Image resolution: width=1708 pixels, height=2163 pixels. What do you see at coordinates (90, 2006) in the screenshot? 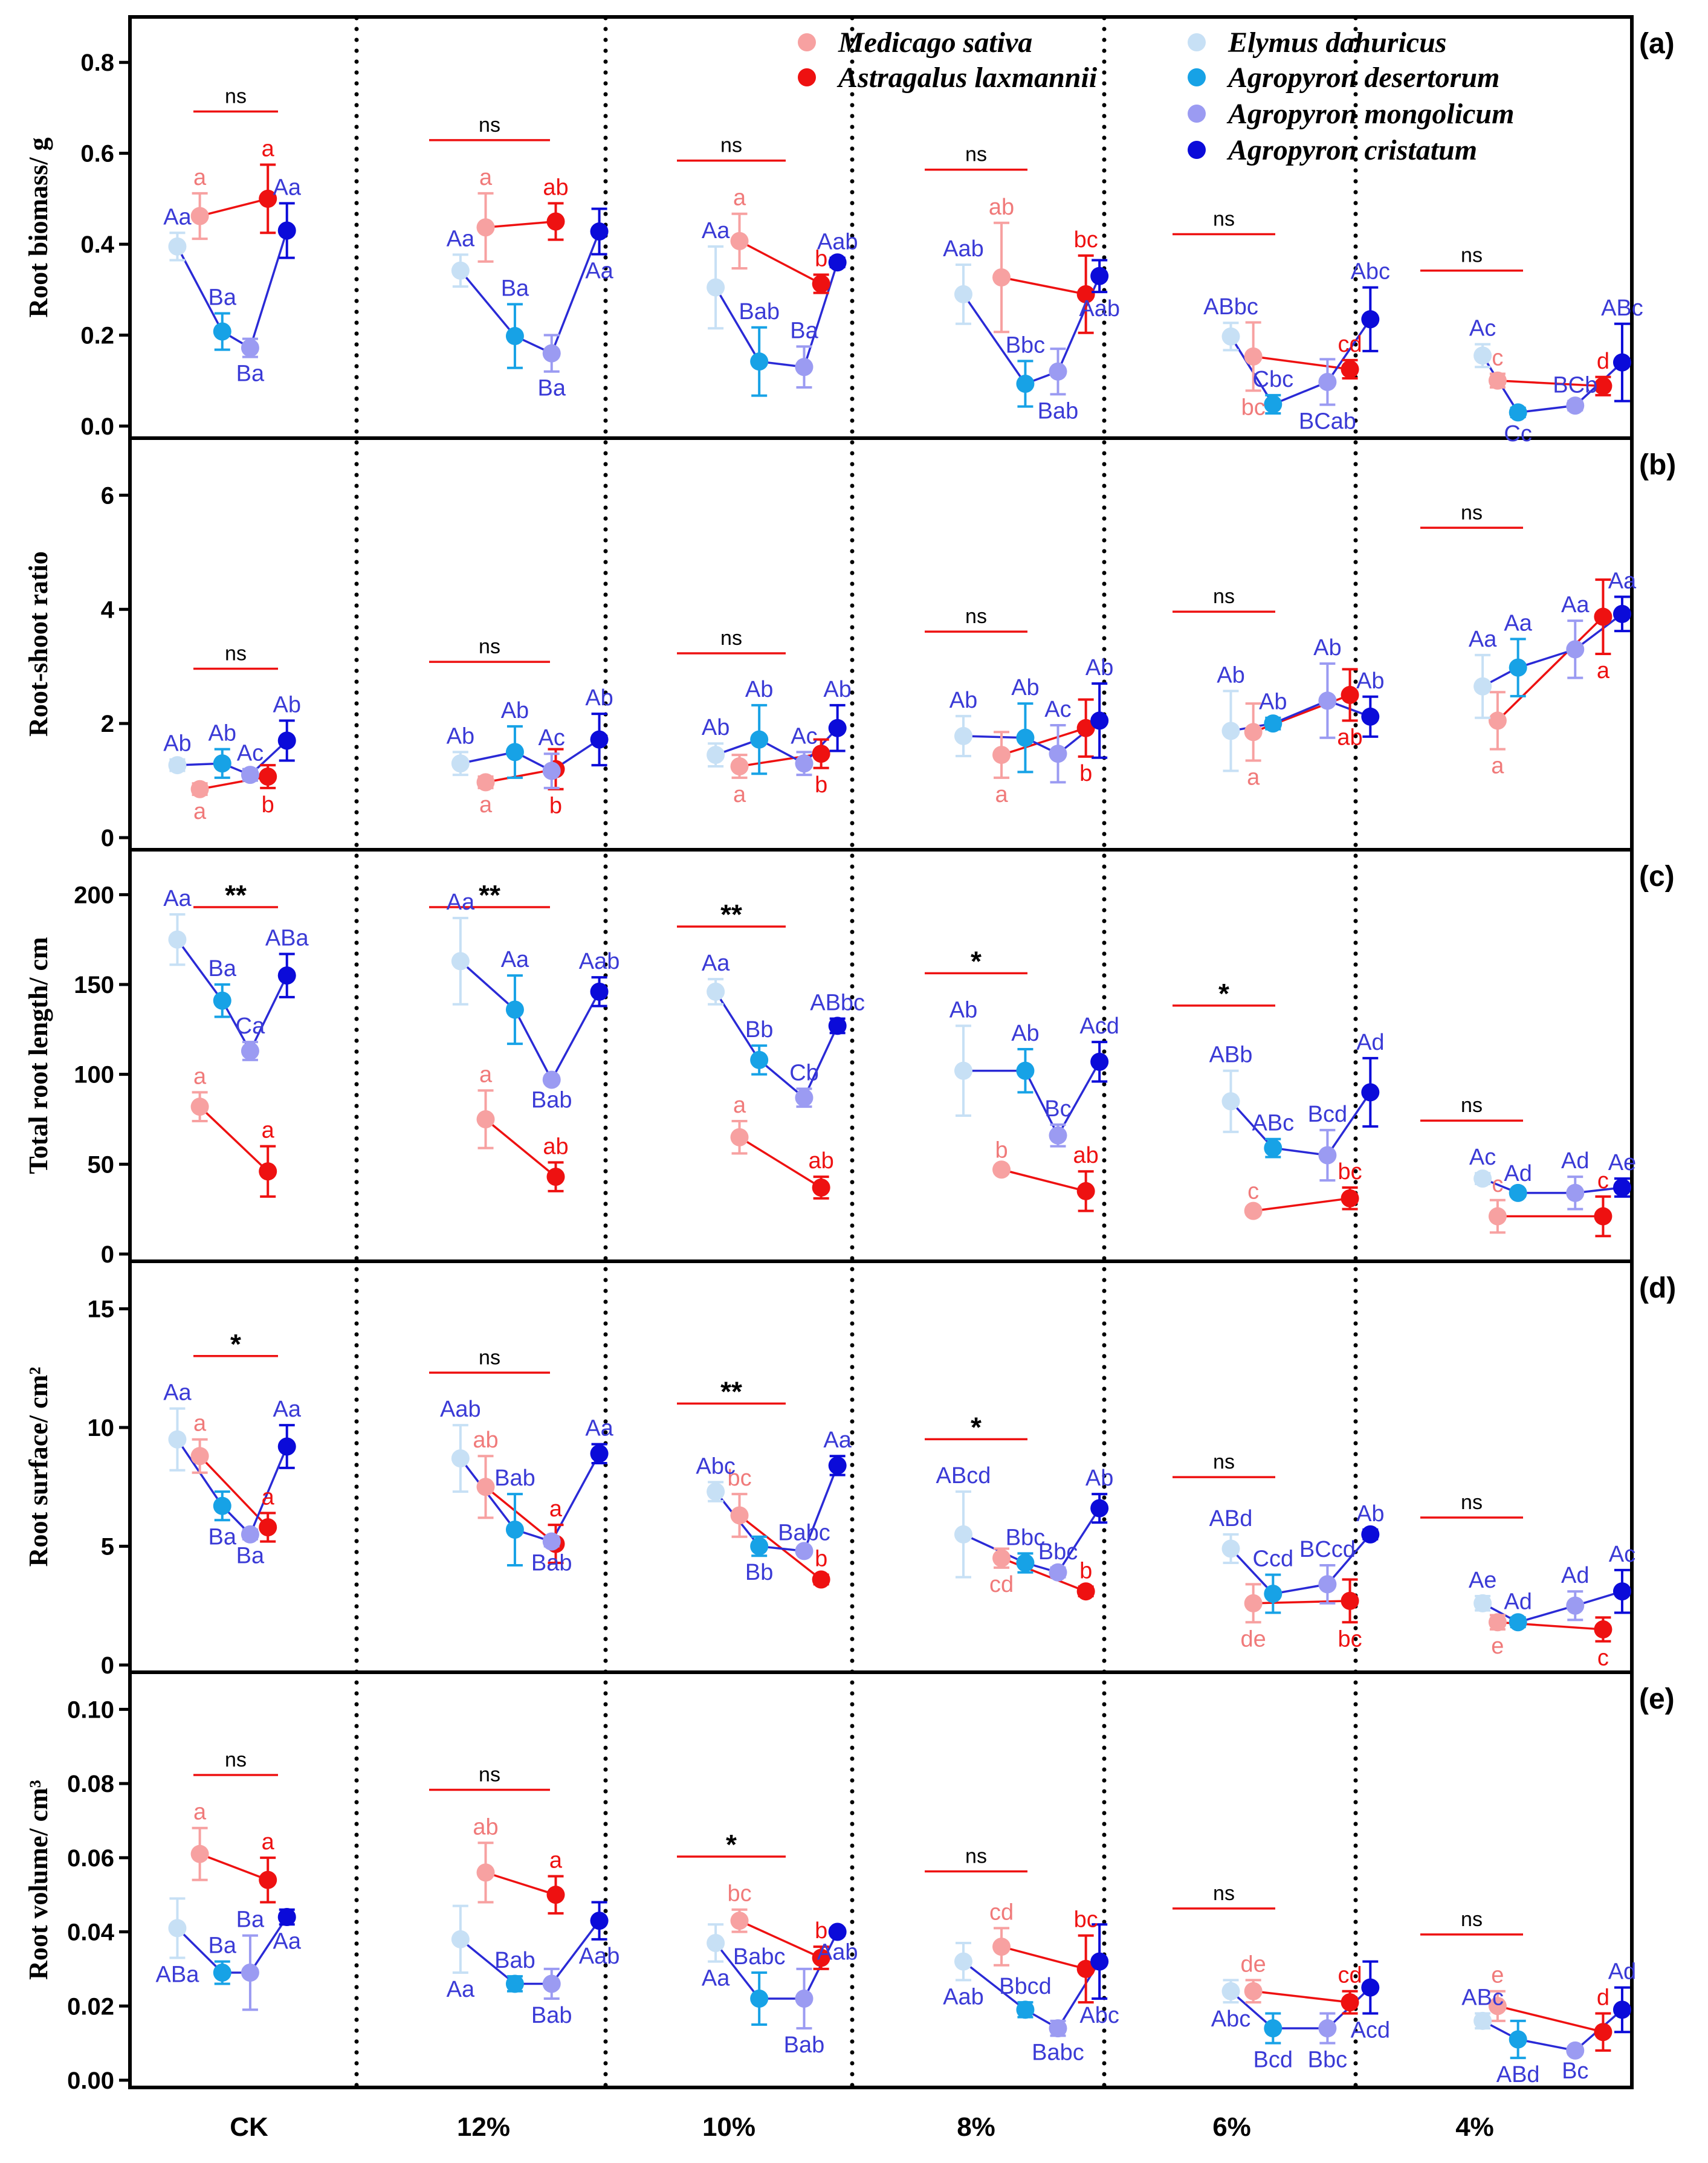
I see `ytick-label: 0.02` at bounding box center [90, 2006].